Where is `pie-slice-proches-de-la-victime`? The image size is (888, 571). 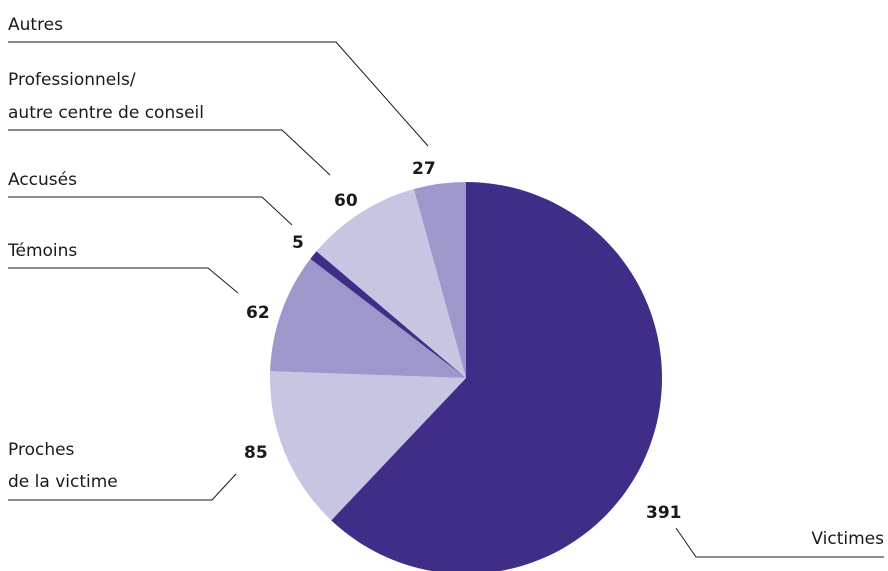
pie-slice-proches-de-la-victime is located at coordinates (368, 446).